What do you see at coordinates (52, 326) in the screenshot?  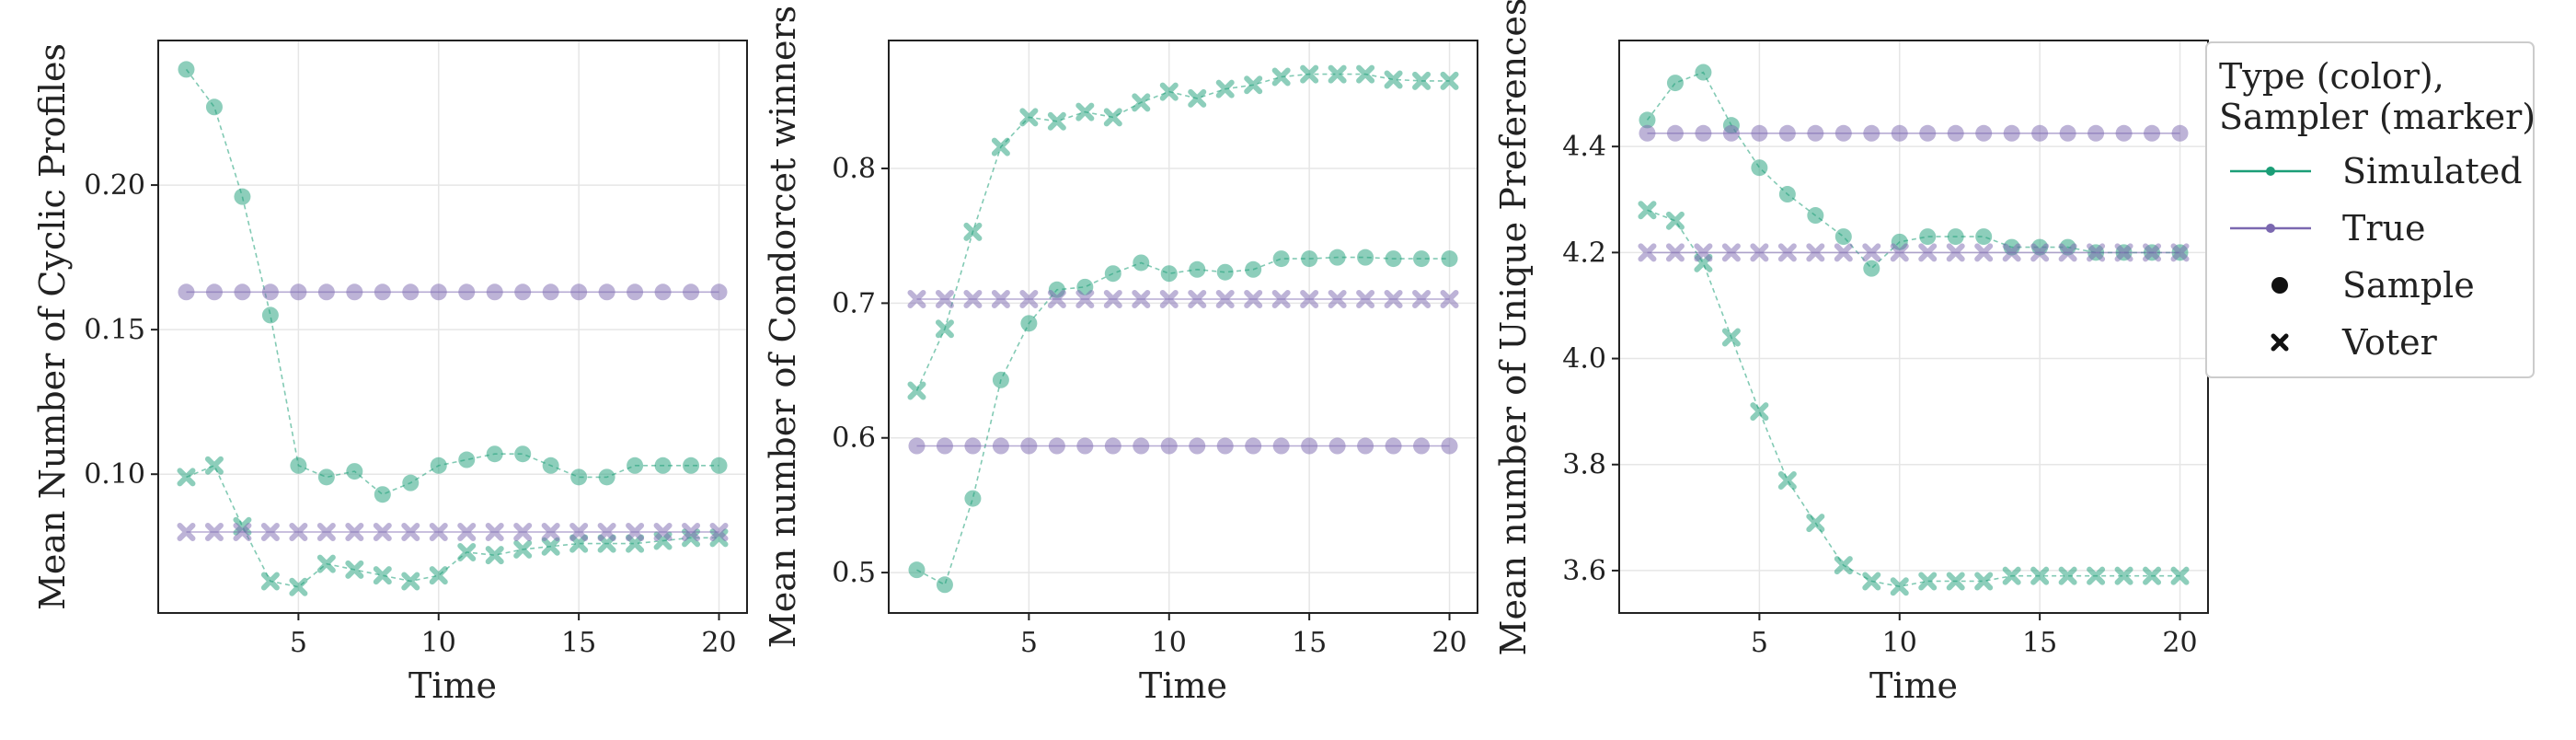 I see `y-axis-label: Mean Number of Cyclic Profiles` at bounding box center [52, 326].